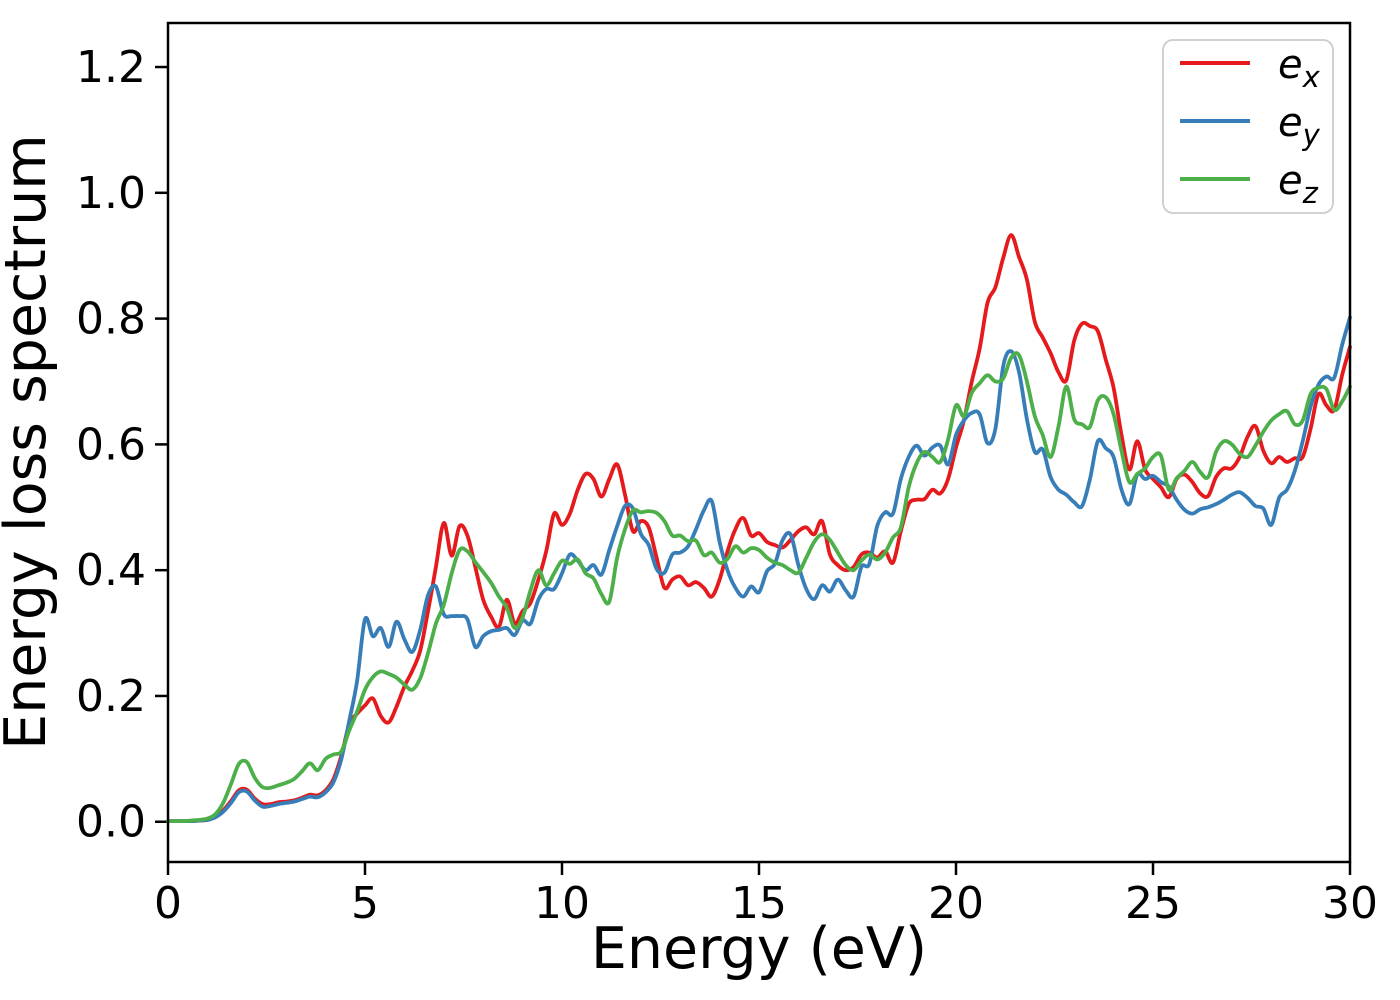  I want to click on y-tick-label: 1.2, so click(111, 67).